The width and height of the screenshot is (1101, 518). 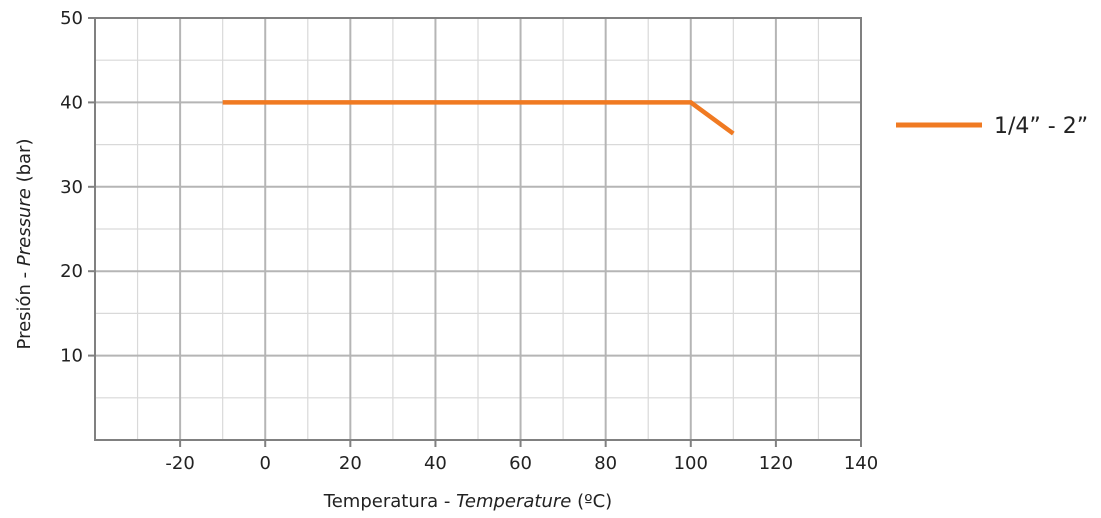 I want to click on y-tick-label: 40, so click(x=71, y=102).